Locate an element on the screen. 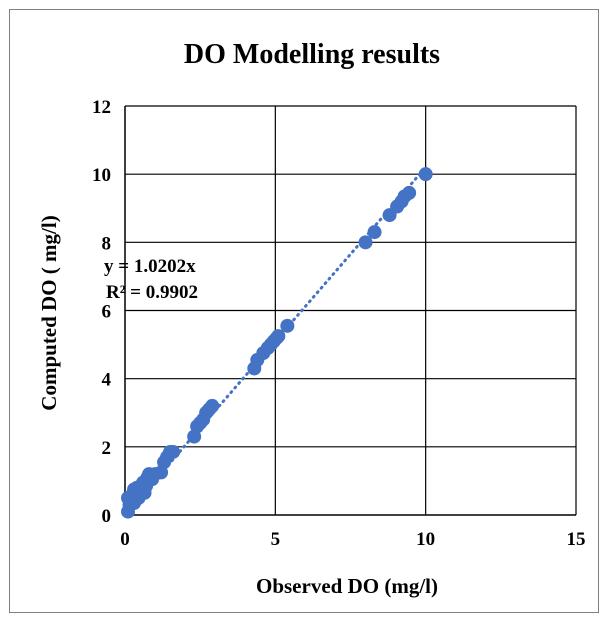  x-tick-label: 10 is located at coordinates (425, 539).